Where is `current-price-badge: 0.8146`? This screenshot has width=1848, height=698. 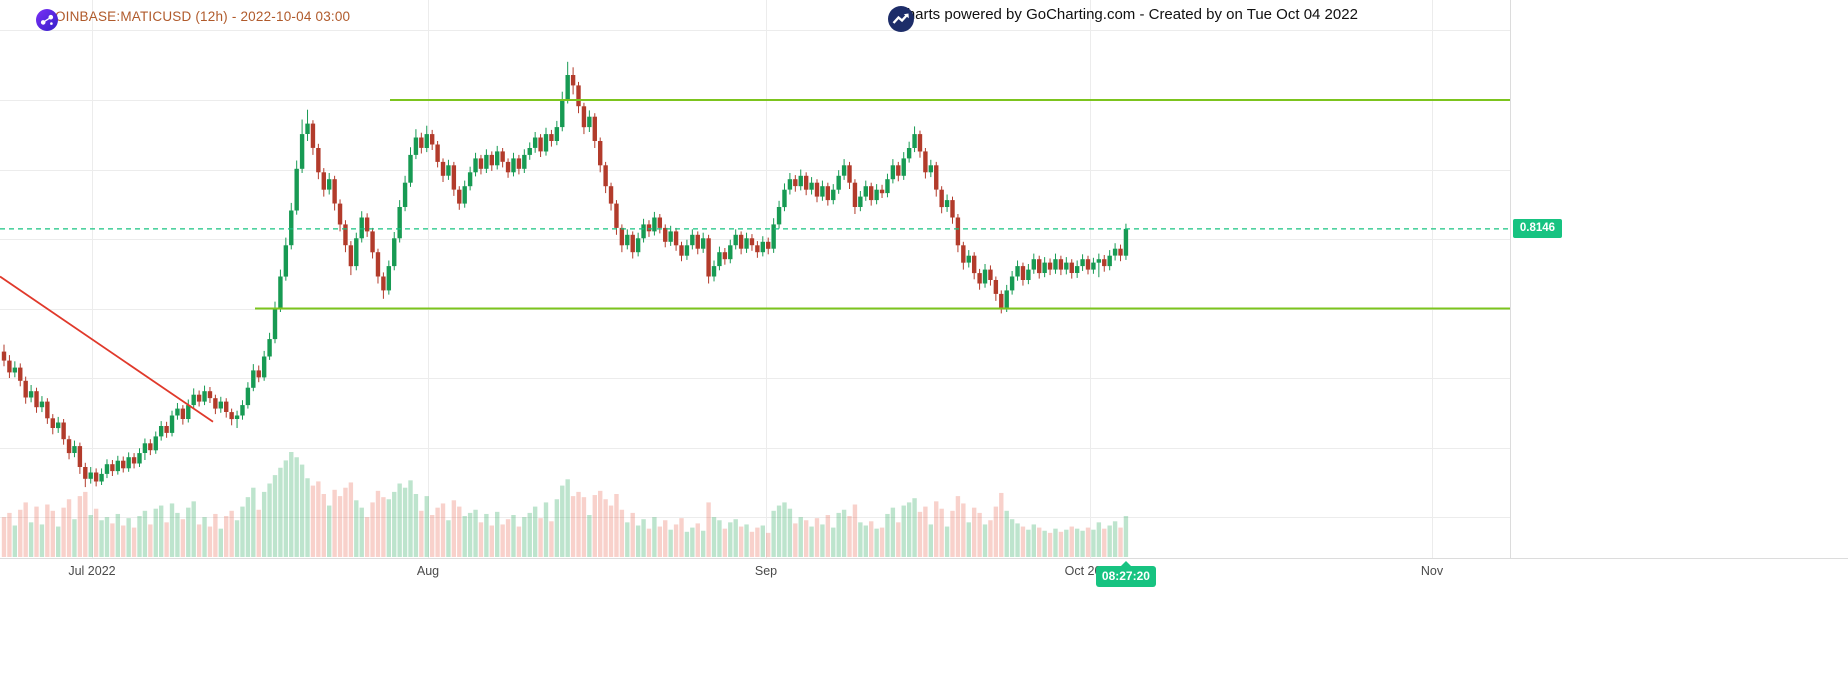
current-price-badge: 0.8146 is located at coordinates (1537, 228).